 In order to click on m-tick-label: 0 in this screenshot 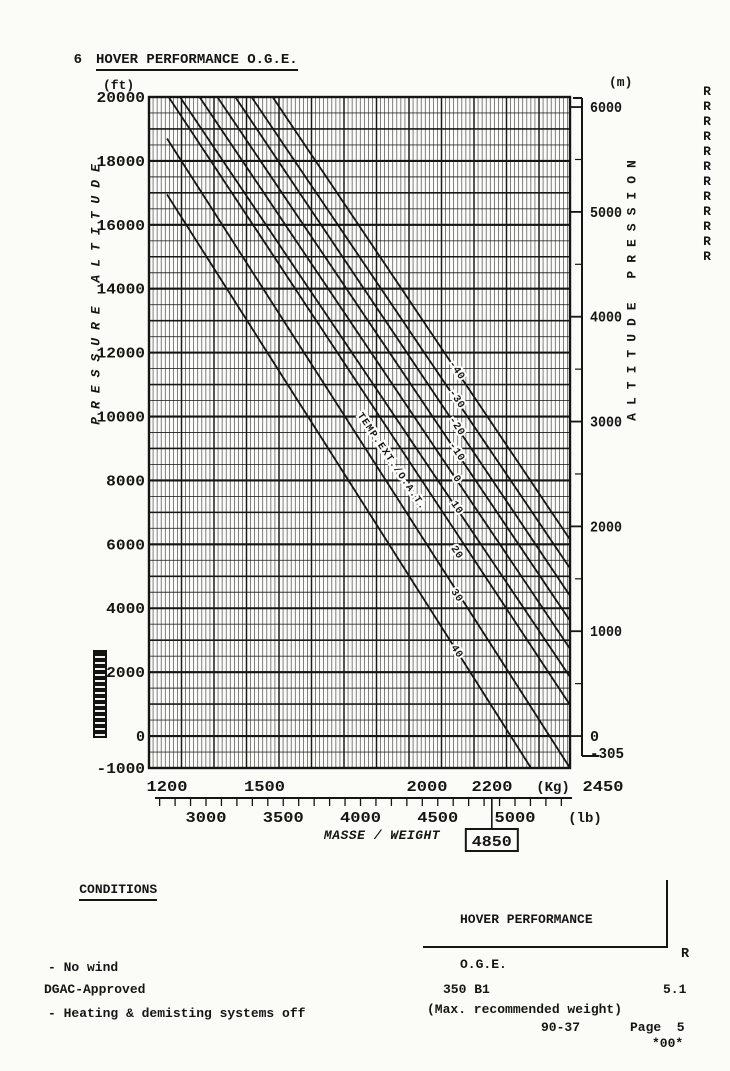, I will do `click(594, 737)`.